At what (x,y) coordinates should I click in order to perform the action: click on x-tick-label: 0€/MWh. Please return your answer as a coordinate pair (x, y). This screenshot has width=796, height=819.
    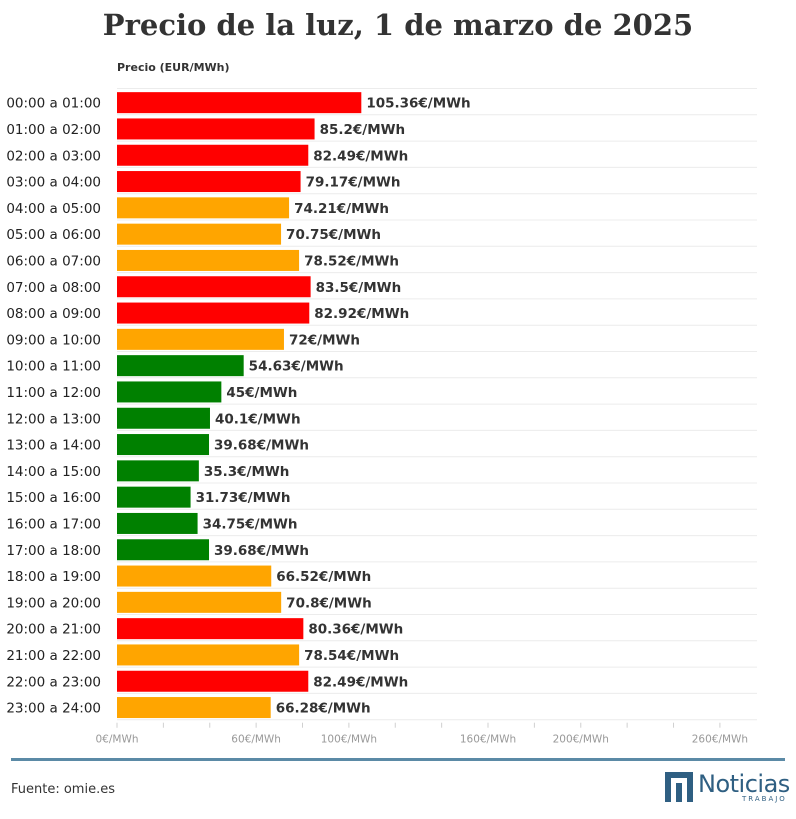
    Looking at the image, I should click on (117, 740).